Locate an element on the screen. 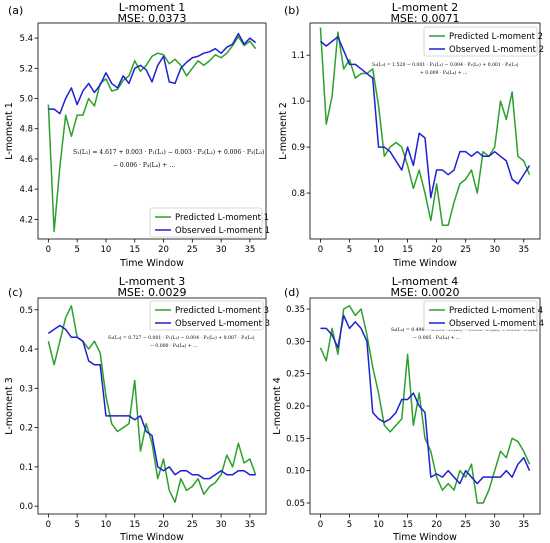  panel-b-label: (b) is located at coordinates (292, 10).